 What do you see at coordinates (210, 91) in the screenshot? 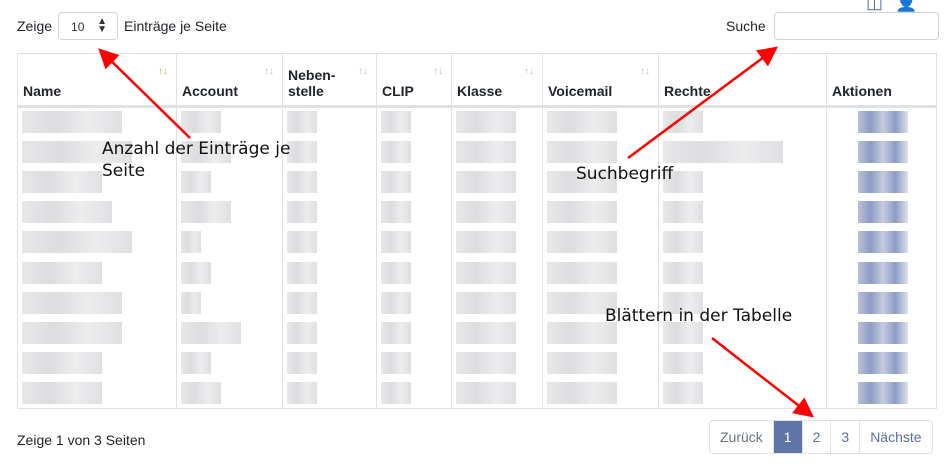
I see `col-label: Account` at bounding box center [210, 91].